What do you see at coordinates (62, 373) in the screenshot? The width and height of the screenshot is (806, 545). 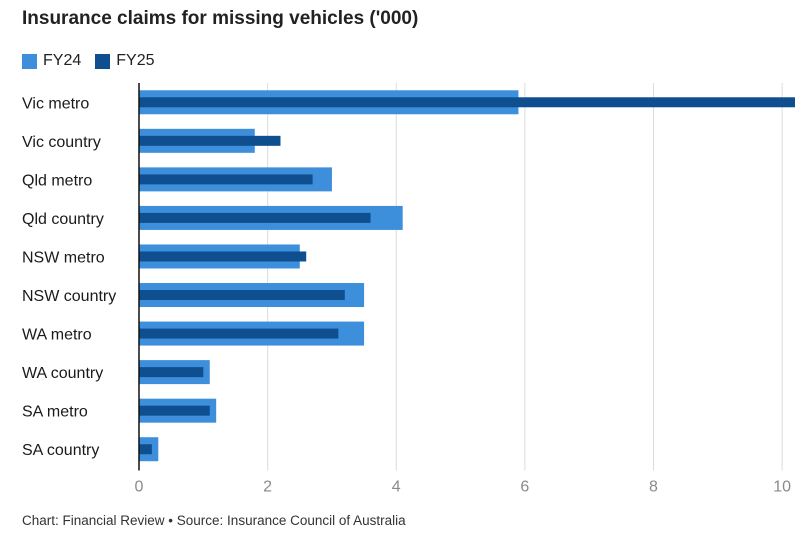 I see `category-label-7: WA country` at bounding box center [62, 373].